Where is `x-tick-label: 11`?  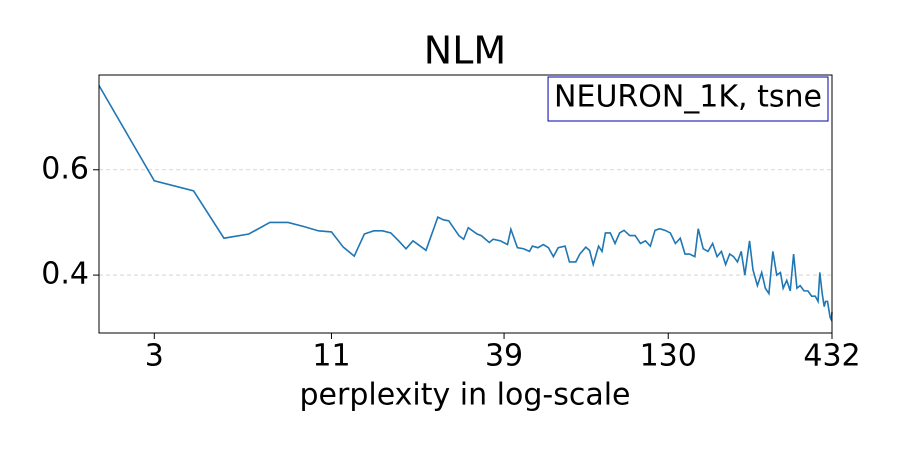
x-tick-label: 11 is located at coordinates (331, 356).